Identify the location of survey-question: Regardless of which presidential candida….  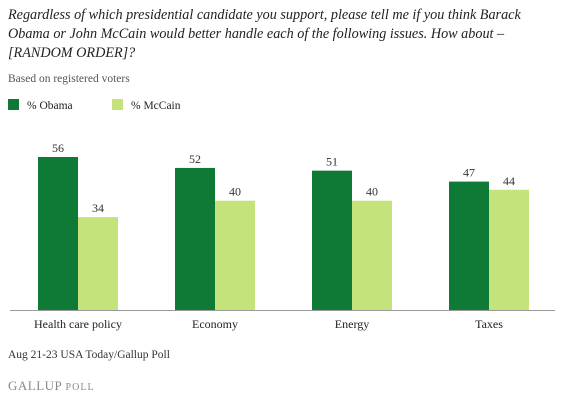
(264, 34).